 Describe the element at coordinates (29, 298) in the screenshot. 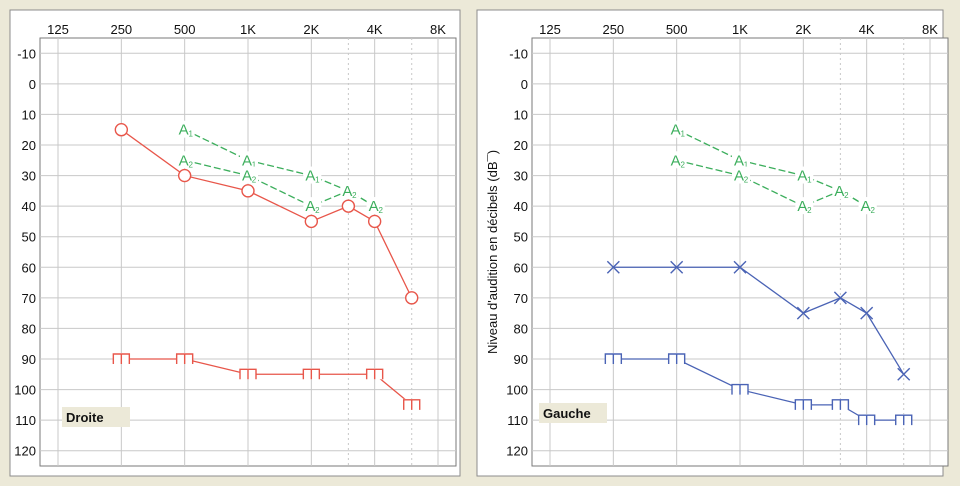

I see `y-tick-label: 70` at that location.